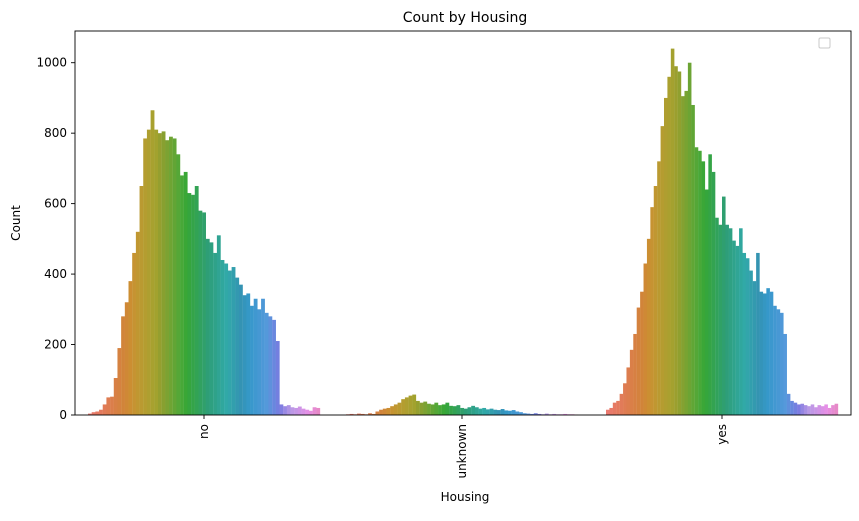  Describe the element at coordinates (55, 133) in the screenshot. I see `y-tick-label: 800` at that location.